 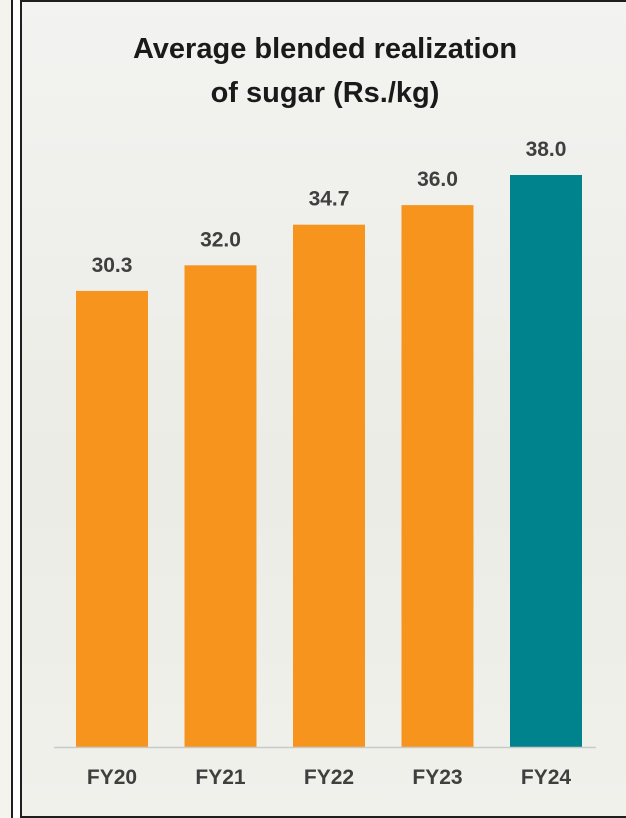 I want to click on value-label-fy20: 30.3, so click(x=112, y=265).